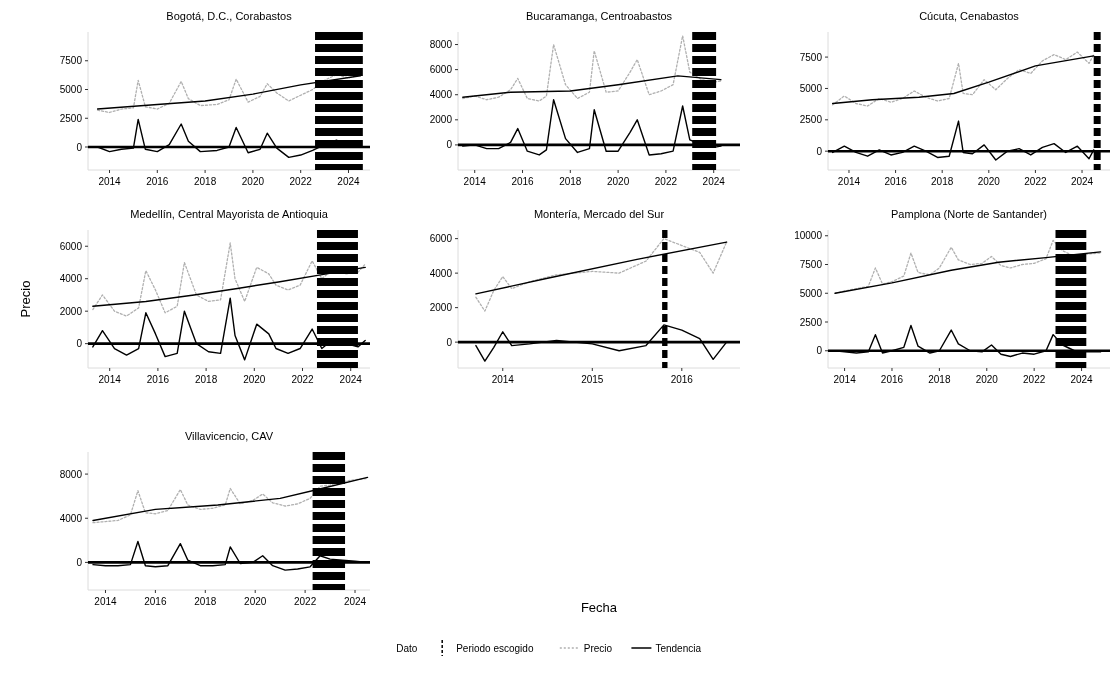  What do you see at coordinates (969, 214) in the screenshot?
I see `chart-title: Pamplona (Norte de Santander)` at bounding box center [969, 214].